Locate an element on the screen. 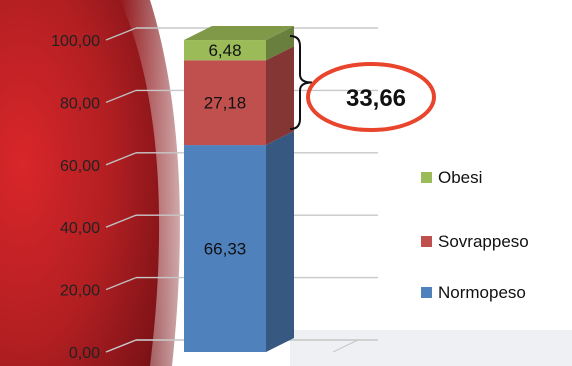 Image resolution: width=572 pixels, height=366 pixels. bar-top is located at coordinates (239, 33).